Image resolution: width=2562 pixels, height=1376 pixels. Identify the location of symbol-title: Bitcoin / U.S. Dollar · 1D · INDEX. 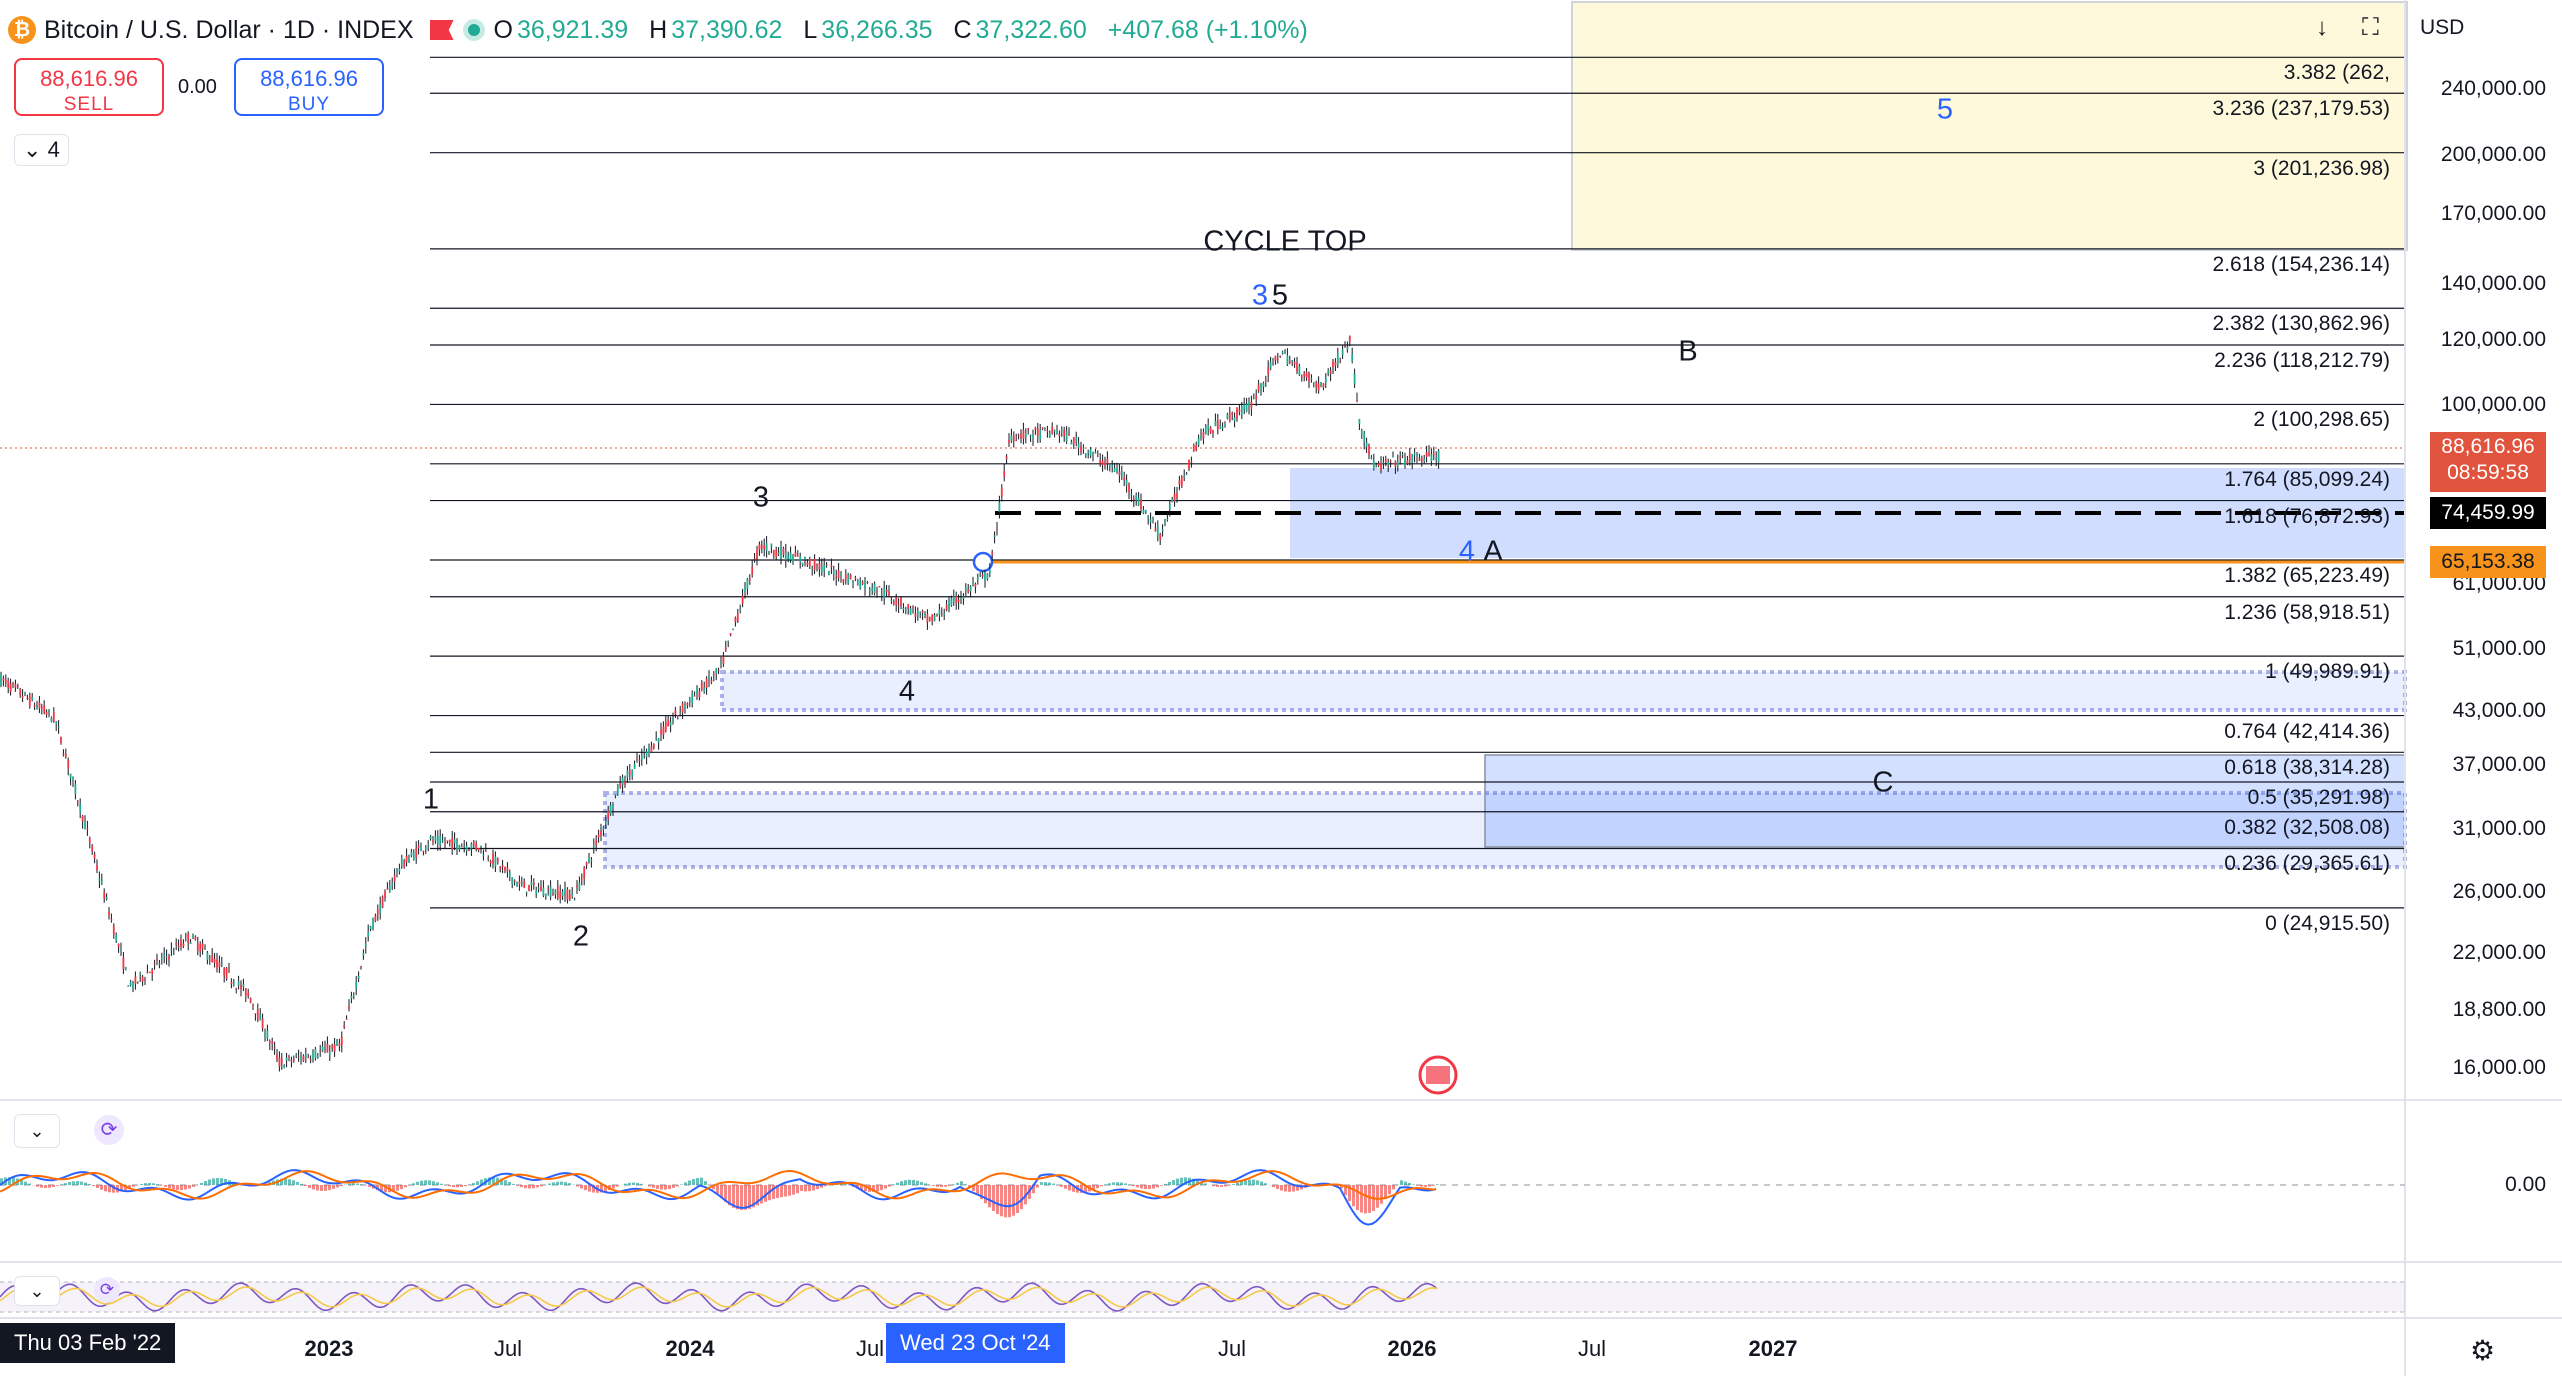
(229, 29).